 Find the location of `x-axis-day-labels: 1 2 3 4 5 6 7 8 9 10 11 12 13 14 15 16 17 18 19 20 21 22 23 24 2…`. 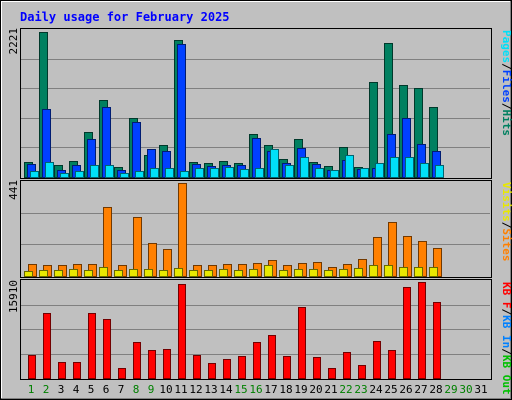

x-axis-day-labels: 1 2 3 4 5 6 7 8 9 10 11 12 13 14 15 16 17 18 19 20 21 22 23 24 2… is located at coordinates (258, 389).